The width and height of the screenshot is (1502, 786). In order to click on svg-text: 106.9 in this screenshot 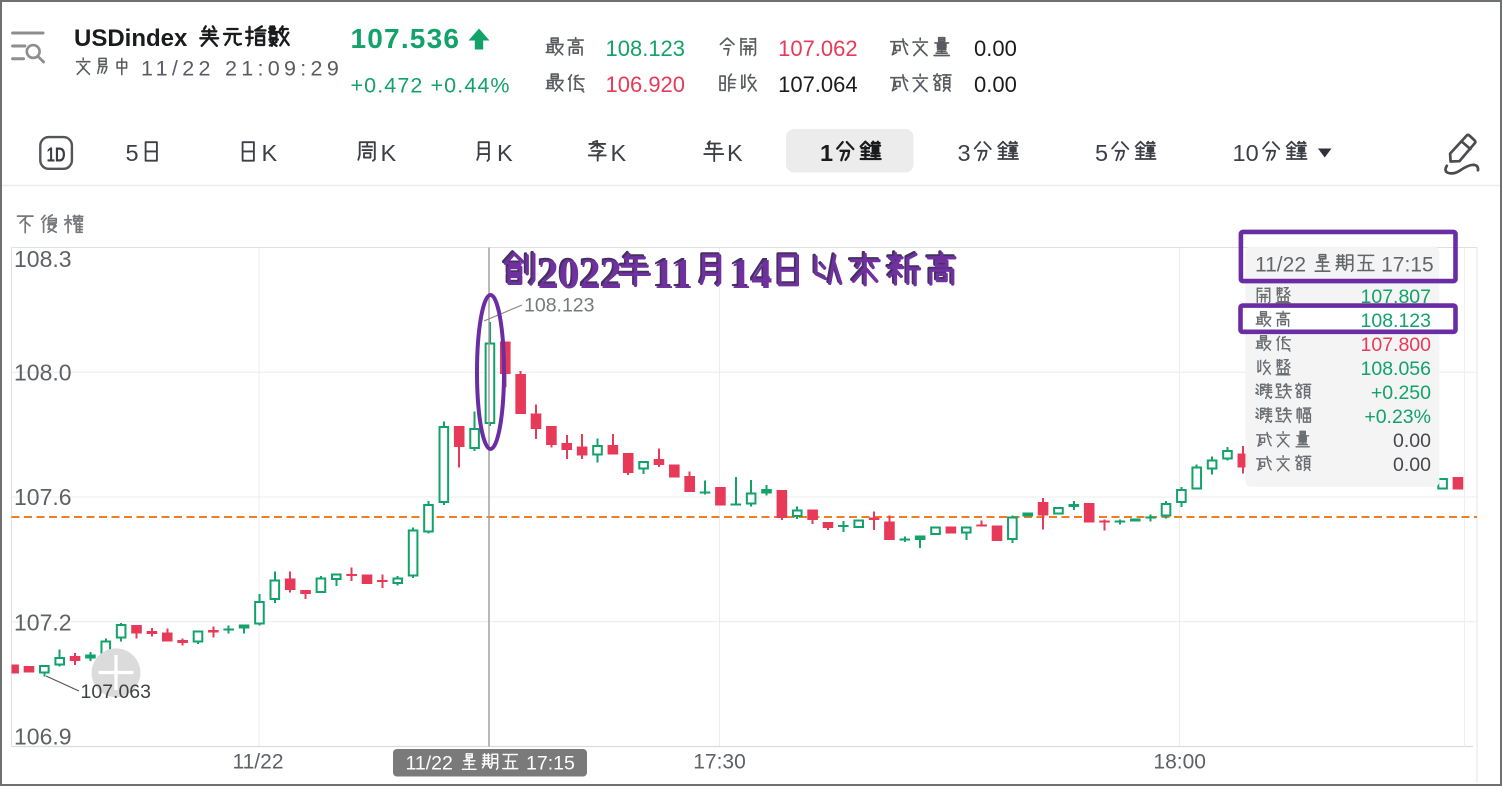, I will do `click(43, 737)`.